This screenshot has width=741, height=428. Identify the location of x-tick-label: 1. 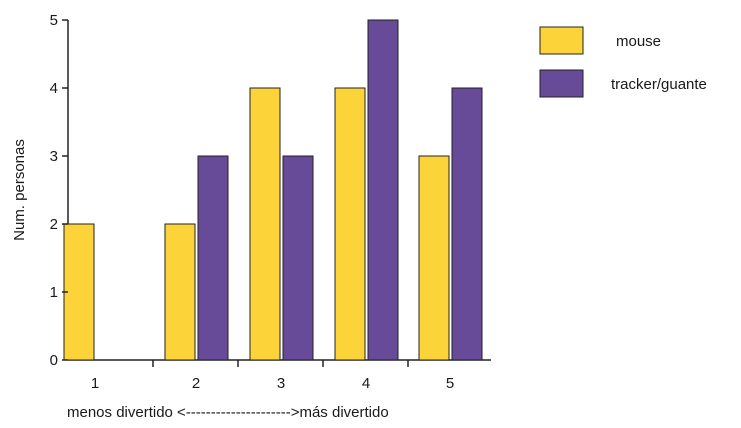
(95, 383).